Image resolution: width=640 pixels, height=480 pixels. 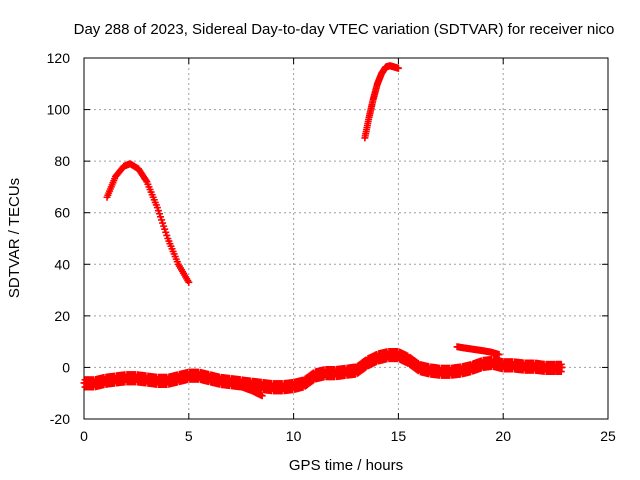 What do you see at coordinates (503, 436) in the screenshot?
I see `x-tick-label: 20` at bounding box center [503, 436].